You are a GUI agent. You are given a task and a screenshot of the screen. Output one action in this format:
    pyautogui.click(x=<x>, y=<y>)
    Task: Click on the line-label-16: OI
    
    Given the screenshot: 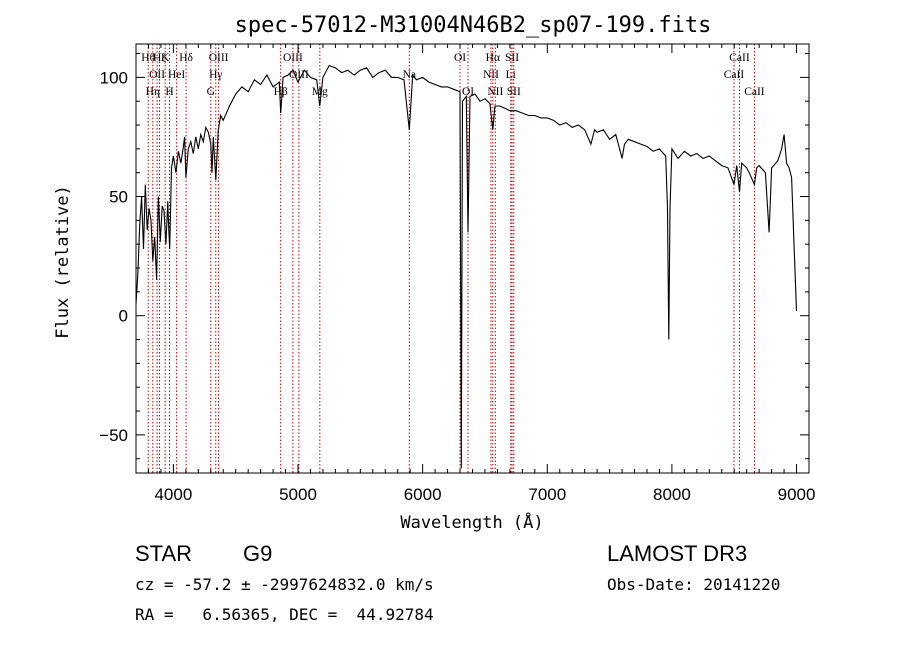 What is the action you would take?
    pyautogui.click(x=460, y=58)
    